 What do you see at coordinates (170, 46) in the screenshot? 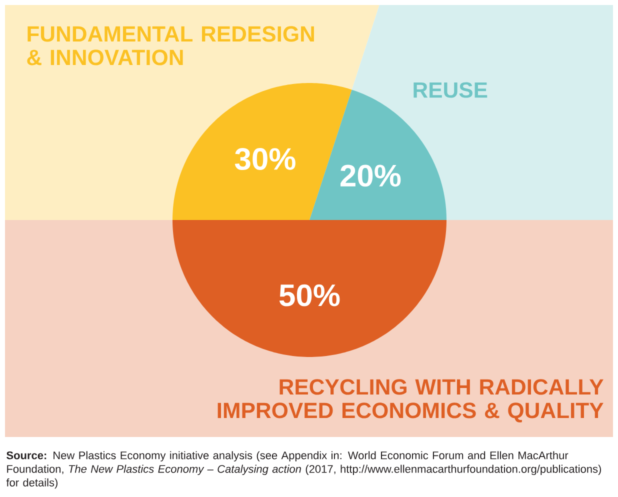
I see `slice-label: FUNDAMENTAL REDESIGN & INNOVATION` at bounding box center [170, 46].